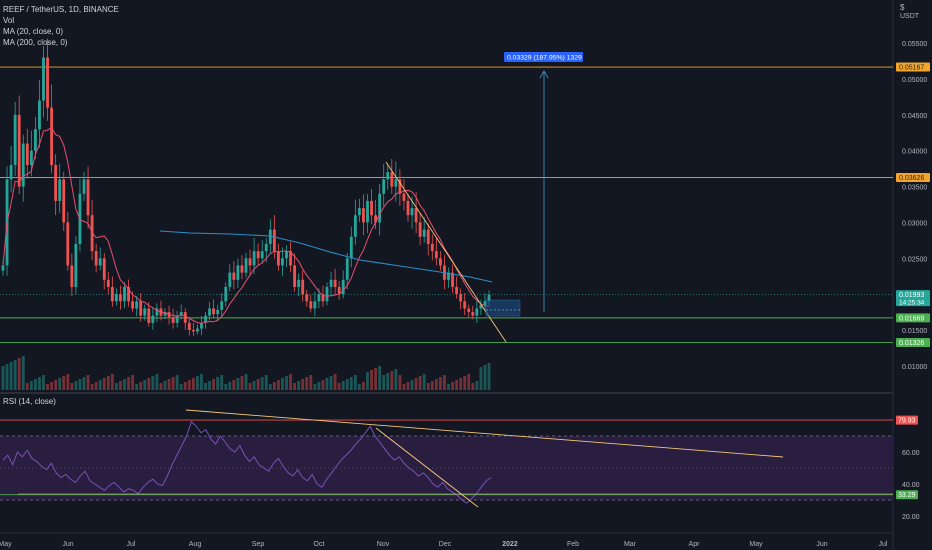 This screenshot has width=932, height=550. What do you see at coordinates (29, 401) in the screenshot?
I see `rsi-legend: RSI (14, close)` at bounding box center [29, 401].